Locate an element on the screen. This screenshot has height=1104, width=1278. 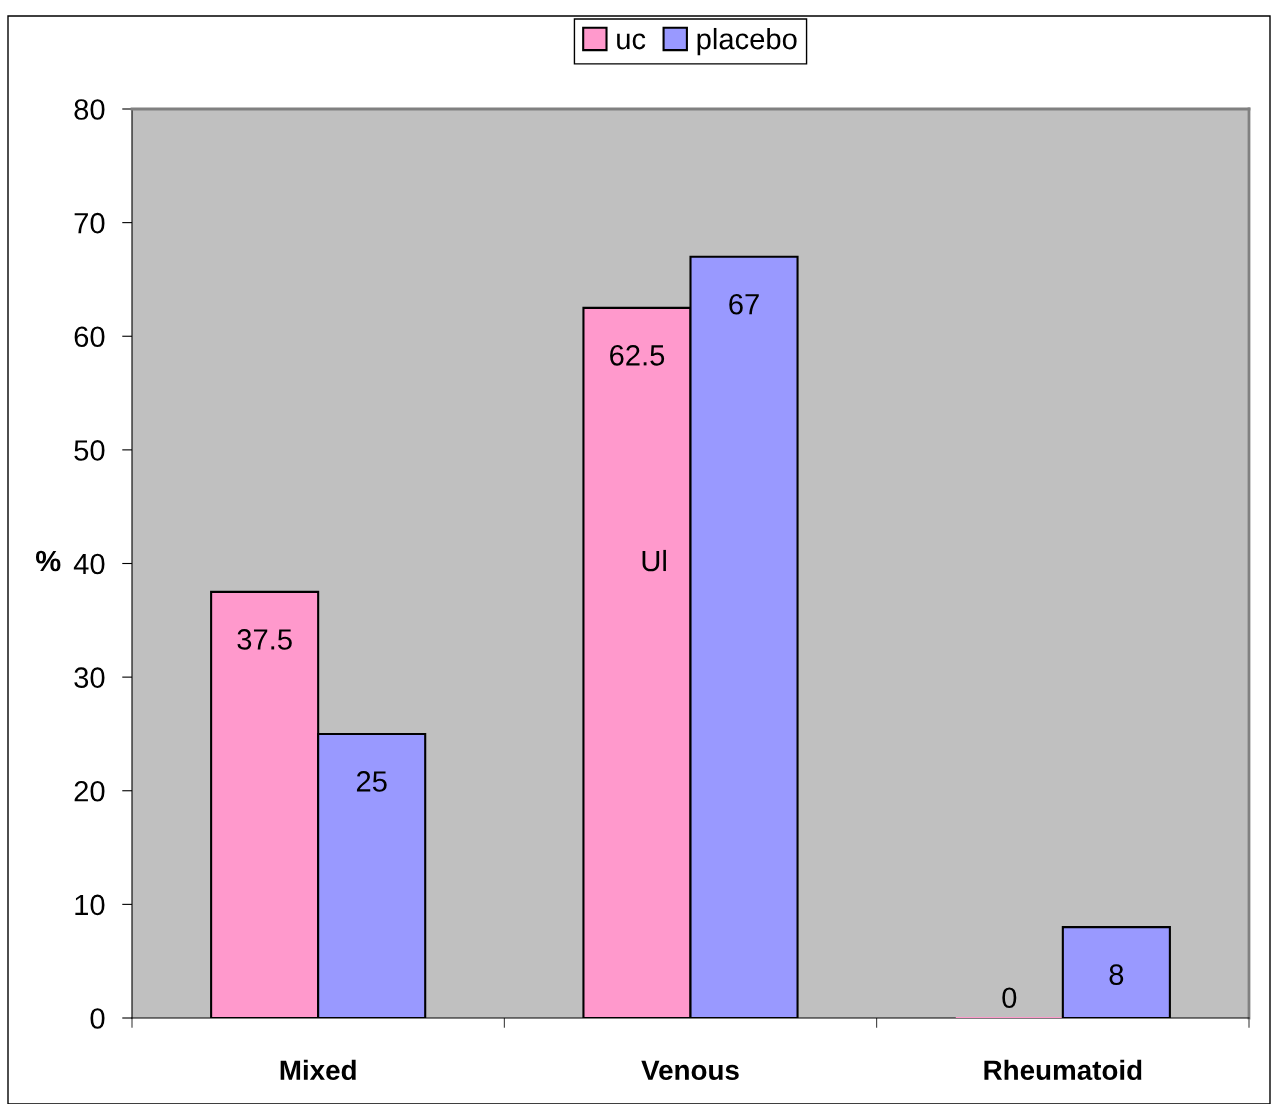
x-tick-label: Mixed is located at coordinates (318, 1070).